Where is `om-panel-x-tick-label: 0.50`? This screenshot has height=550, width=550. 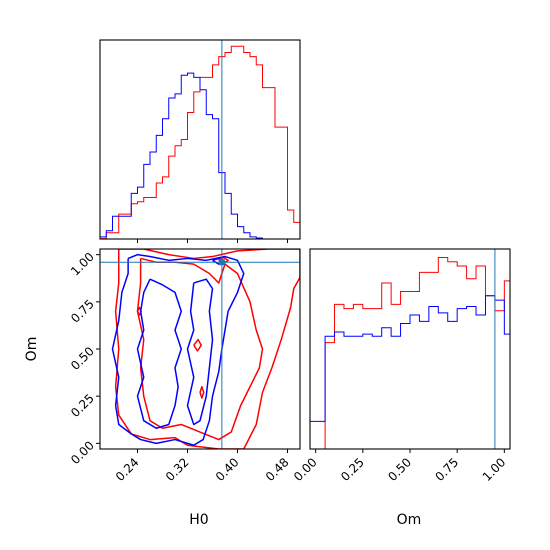 om-panel-x-tick-label: 0.50 is located at coordinates (399, 469).